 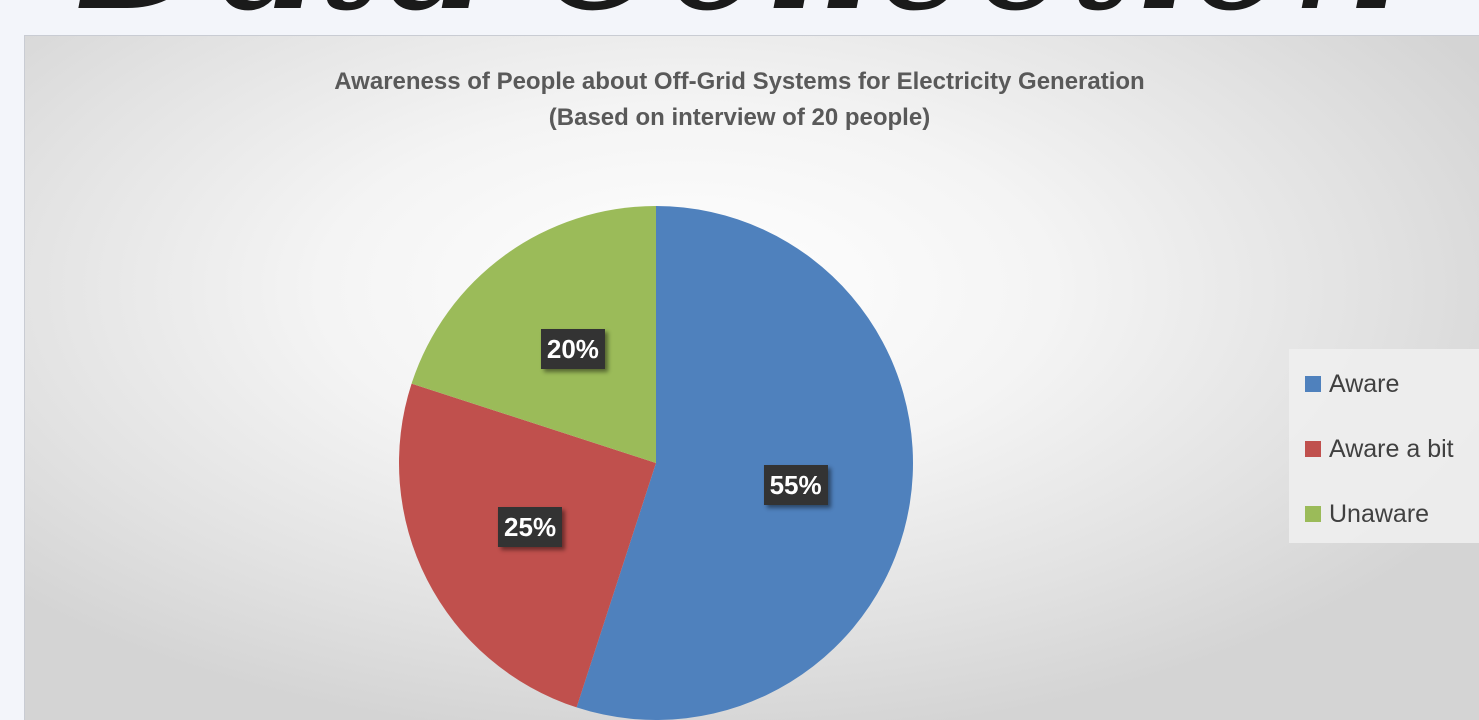 I want to click on pie-slice-unaware, so click(x=533, y=334).